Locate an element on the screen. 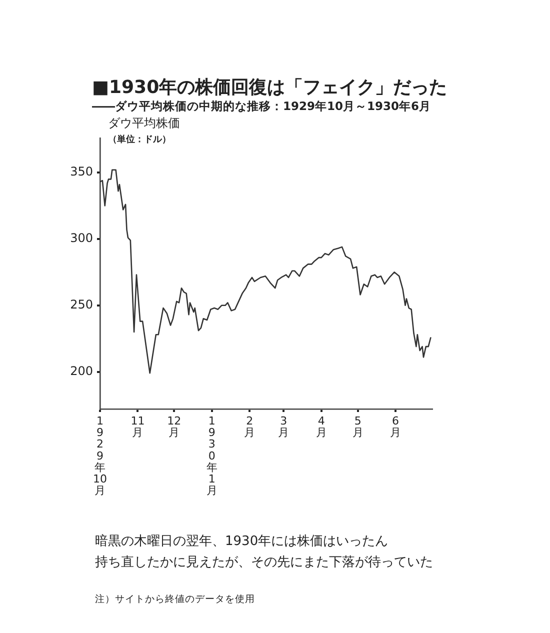 The height and width of the screenshot is (633, 550). x-tick-label: 2月 is located at coordinates (250, 427).